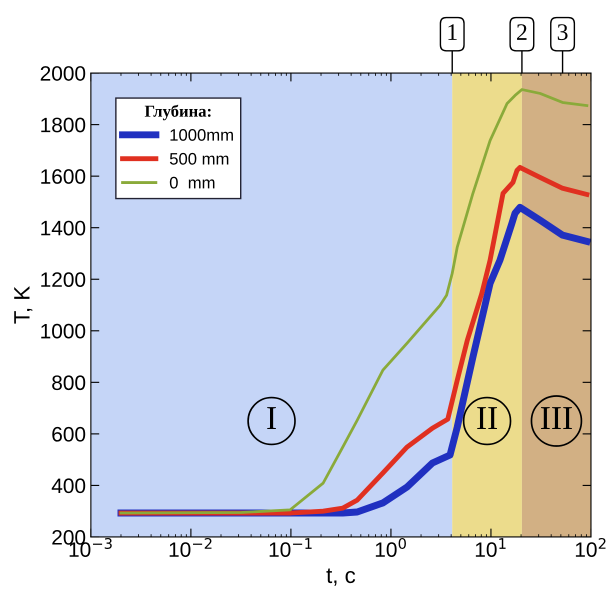 Image resolution: width=614 pixels, height=594 pixels. What do you see at coordinates (63, 228) in the screenshot?
I see `y-tick-label: 1400` at bounding box center [63, 228].